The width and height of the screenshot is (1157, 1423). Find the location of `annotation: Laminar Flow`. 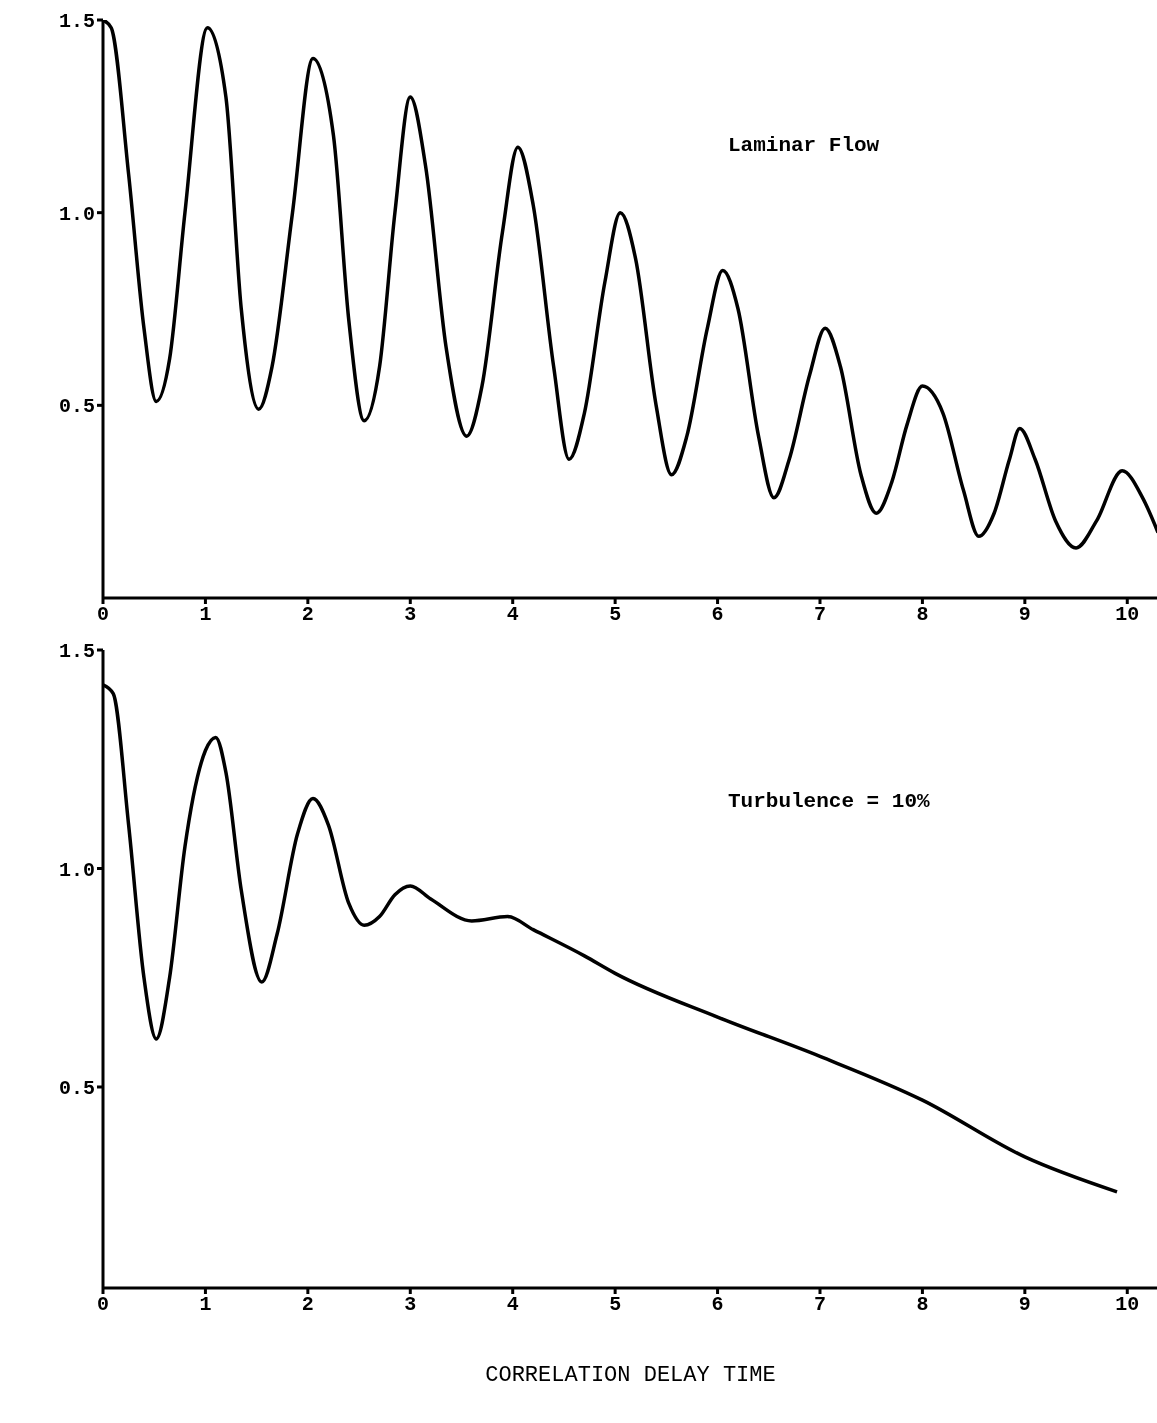

annotation: Laminar Flow is located at coordinates (804, 145).